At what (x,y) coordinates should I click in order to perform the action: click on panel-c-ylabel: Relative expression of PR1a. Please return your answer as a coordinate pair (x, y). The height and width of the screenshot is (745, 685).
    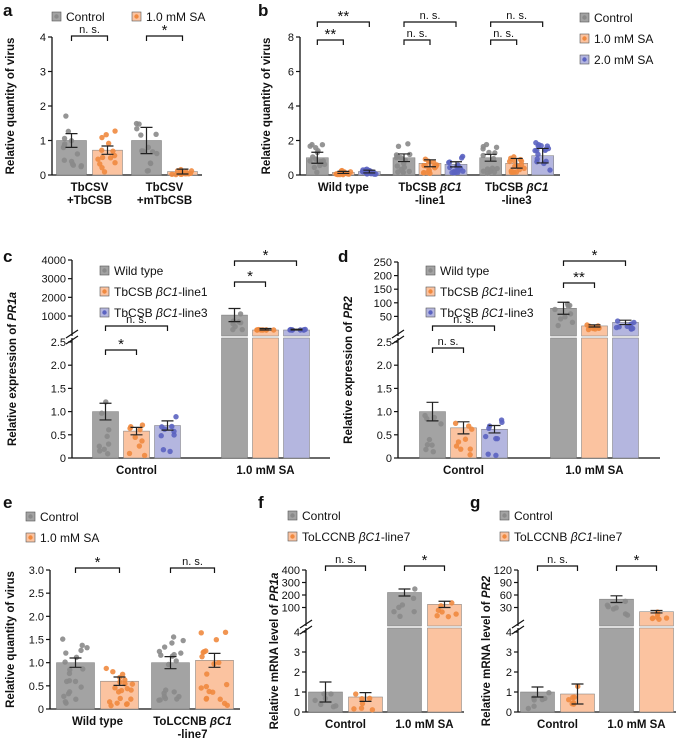
    Looking at the image, I should click on (13, 368).